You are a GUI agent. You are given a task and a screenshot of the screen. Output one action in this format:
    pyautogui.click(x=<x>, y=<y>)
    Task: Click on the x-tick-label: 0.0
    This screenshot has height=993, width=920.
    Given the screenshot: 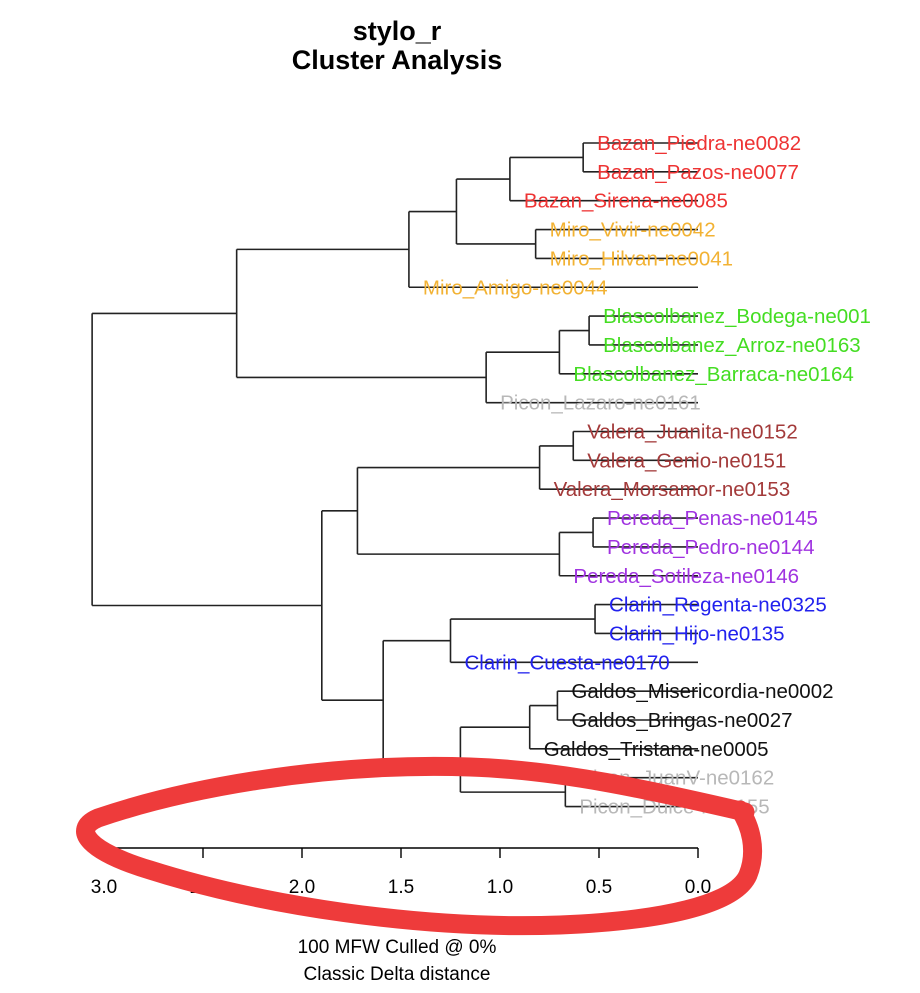 What is the action you would take?
    pyautogui.click(x=698, y=887)
    